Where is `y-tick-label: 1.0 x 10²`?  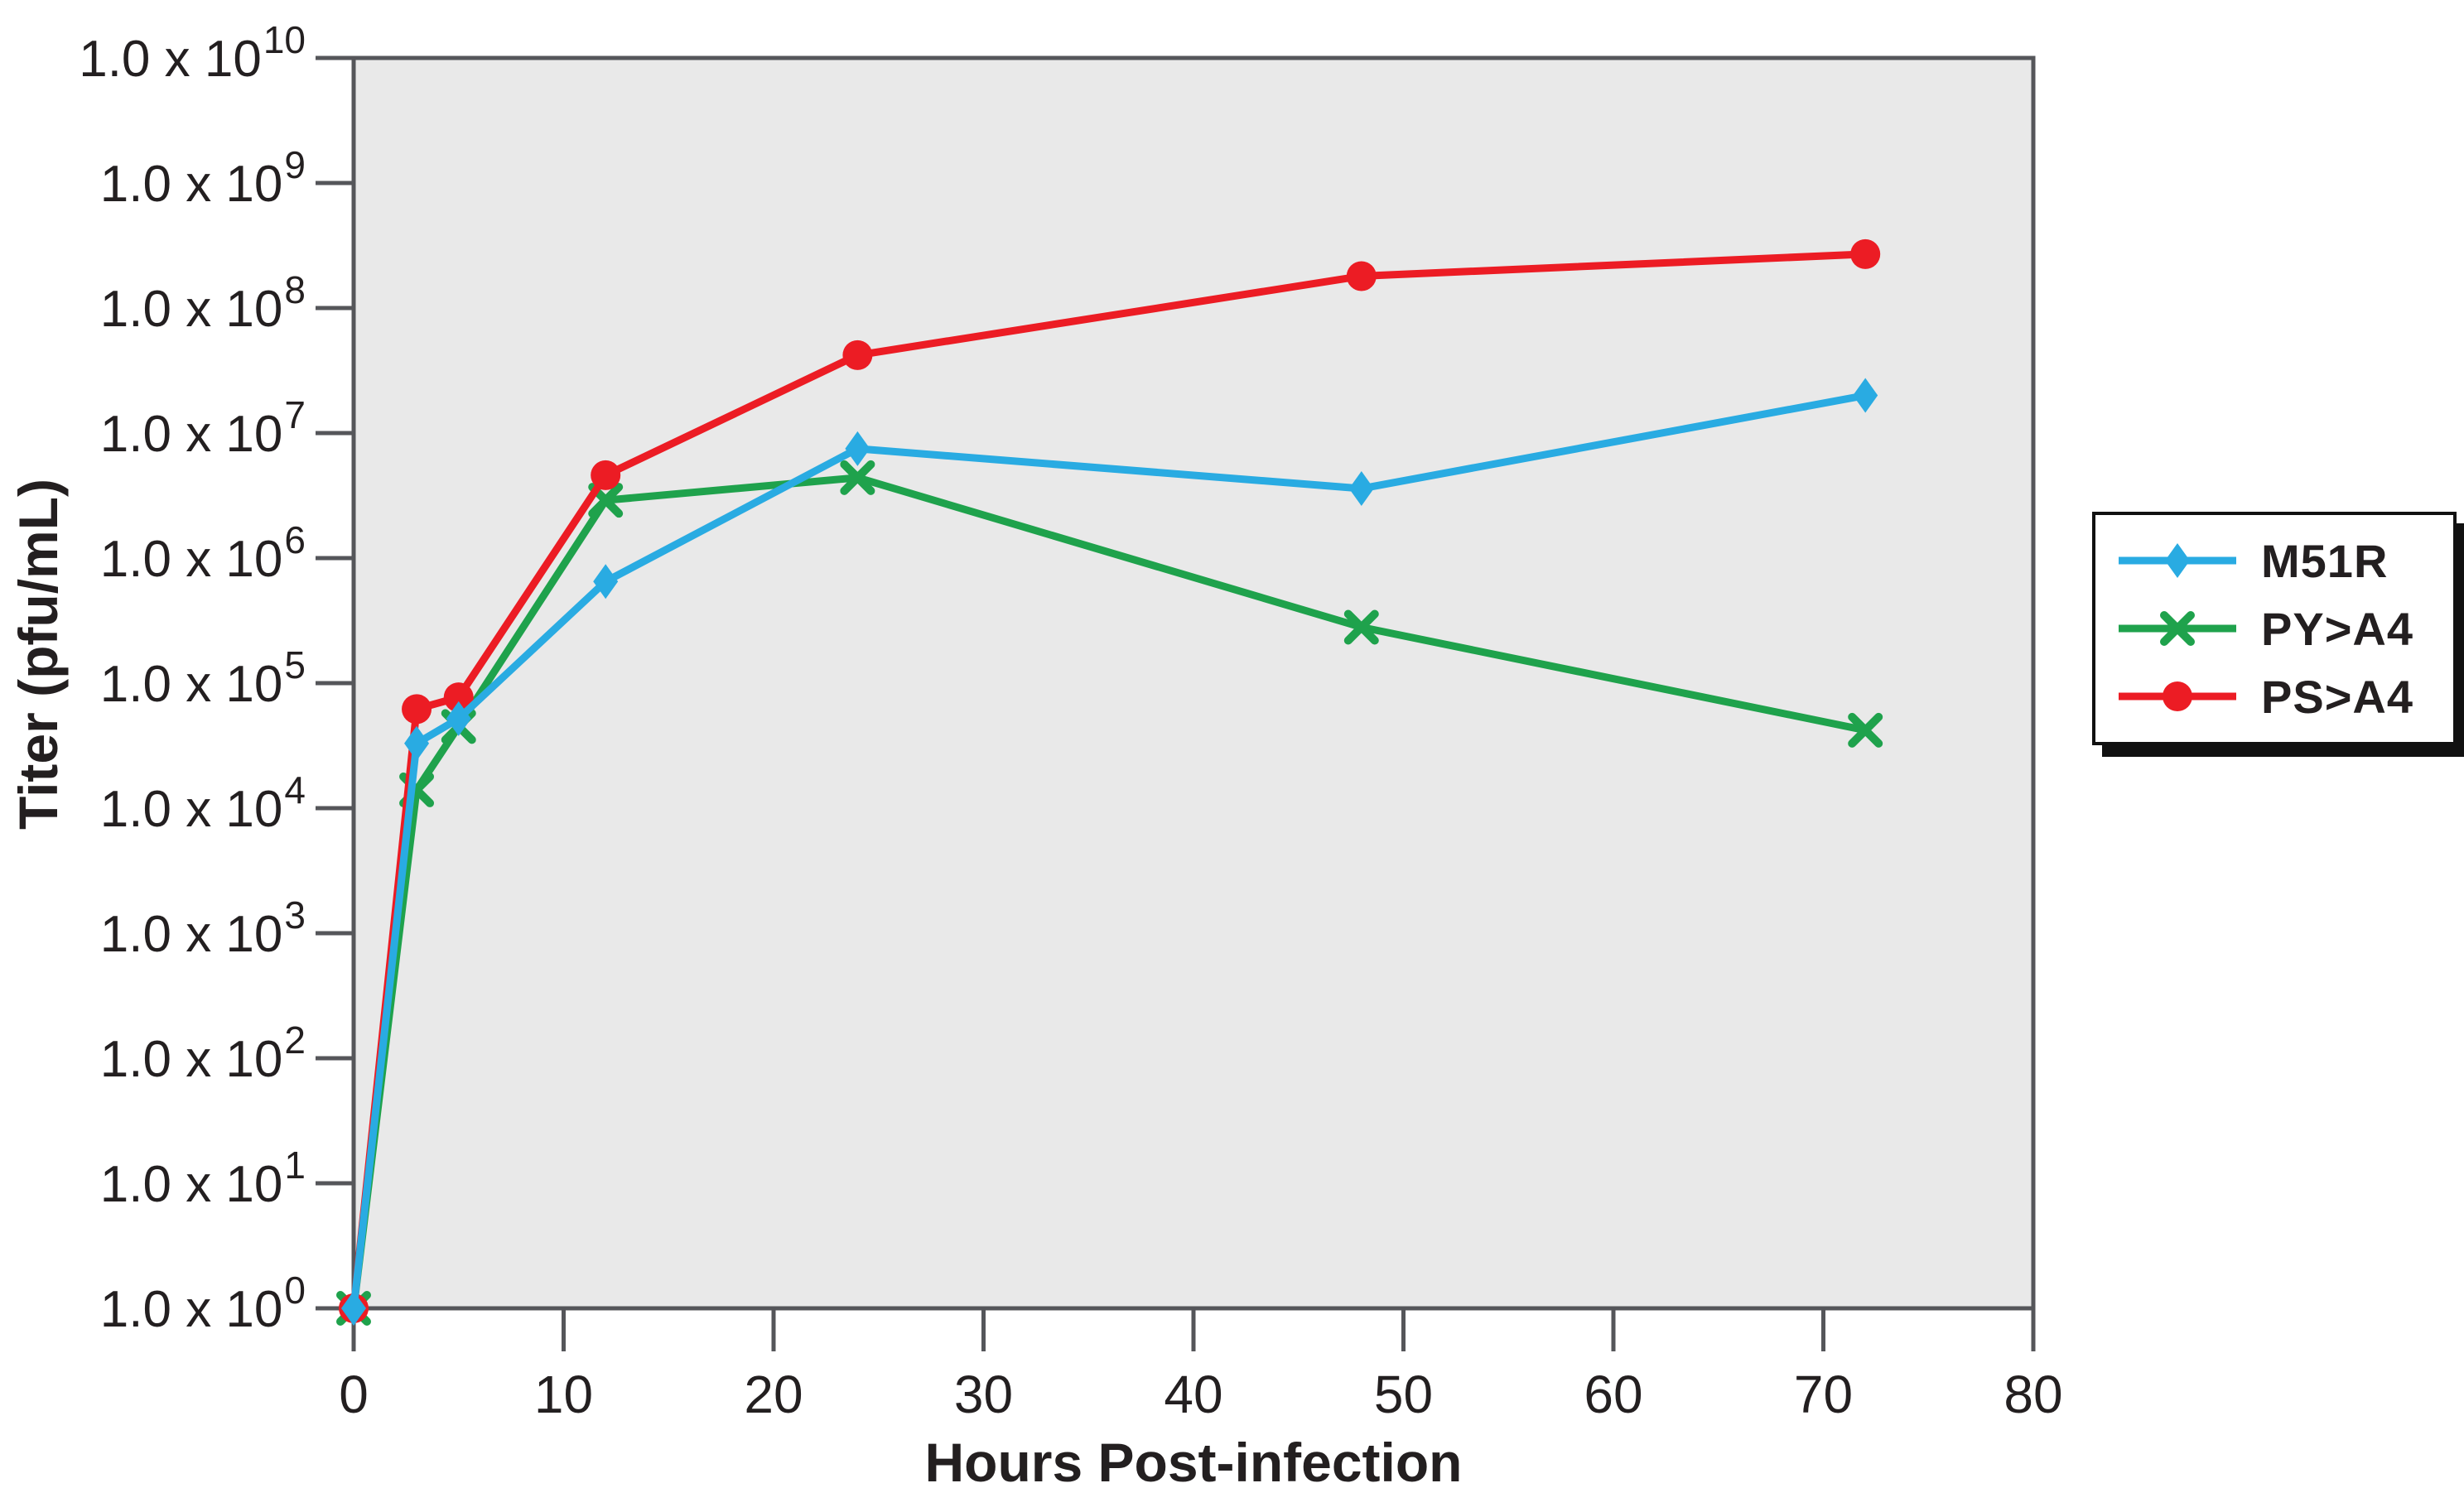
y-tick-label: 1.0 x 10² is located at coordinates (203, 1053).